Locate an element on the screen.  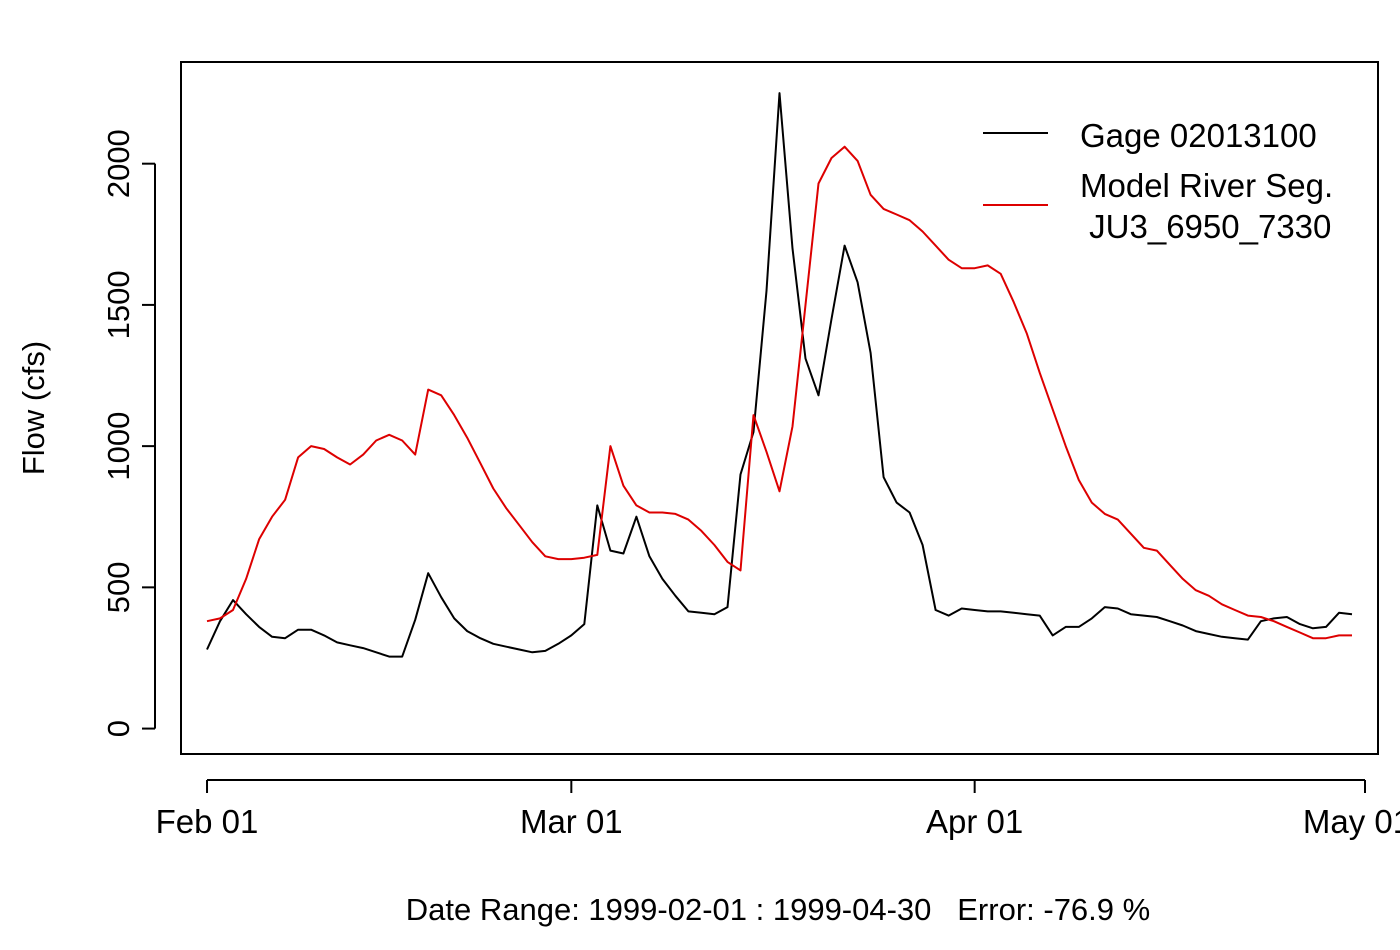
y-axis: 0 500 1000 1500 2000 is located at coordinates (128, 433).